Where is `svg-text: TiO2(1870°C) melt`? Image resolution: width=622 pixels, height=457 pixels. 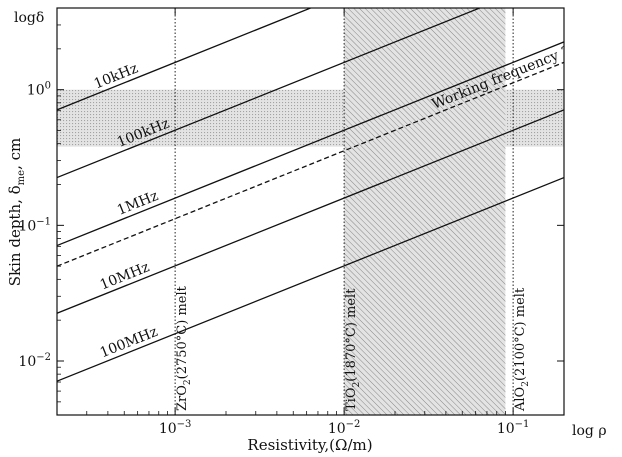
svg-text: TiO2(1870°C) melt is located at coordinates (353, 349).